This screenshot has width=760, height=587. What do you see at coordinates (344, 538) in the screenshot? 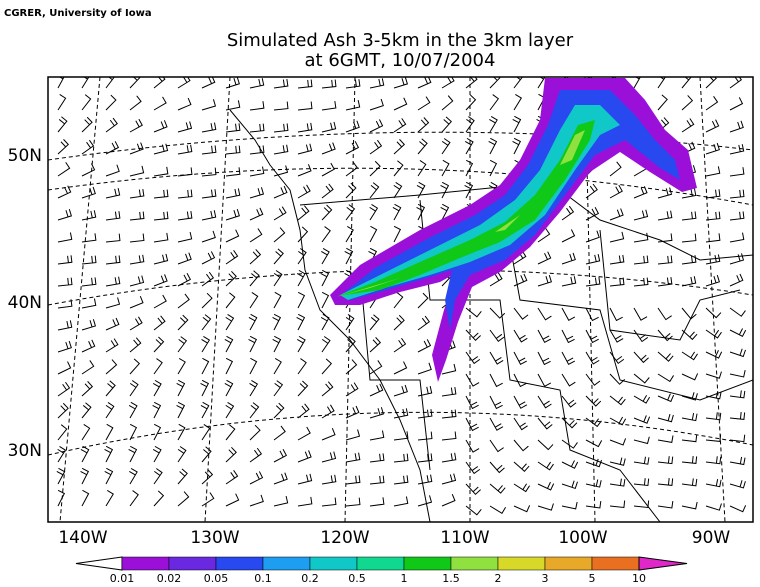
I see `lon-label: 120W` at bounding box center [344, 538].